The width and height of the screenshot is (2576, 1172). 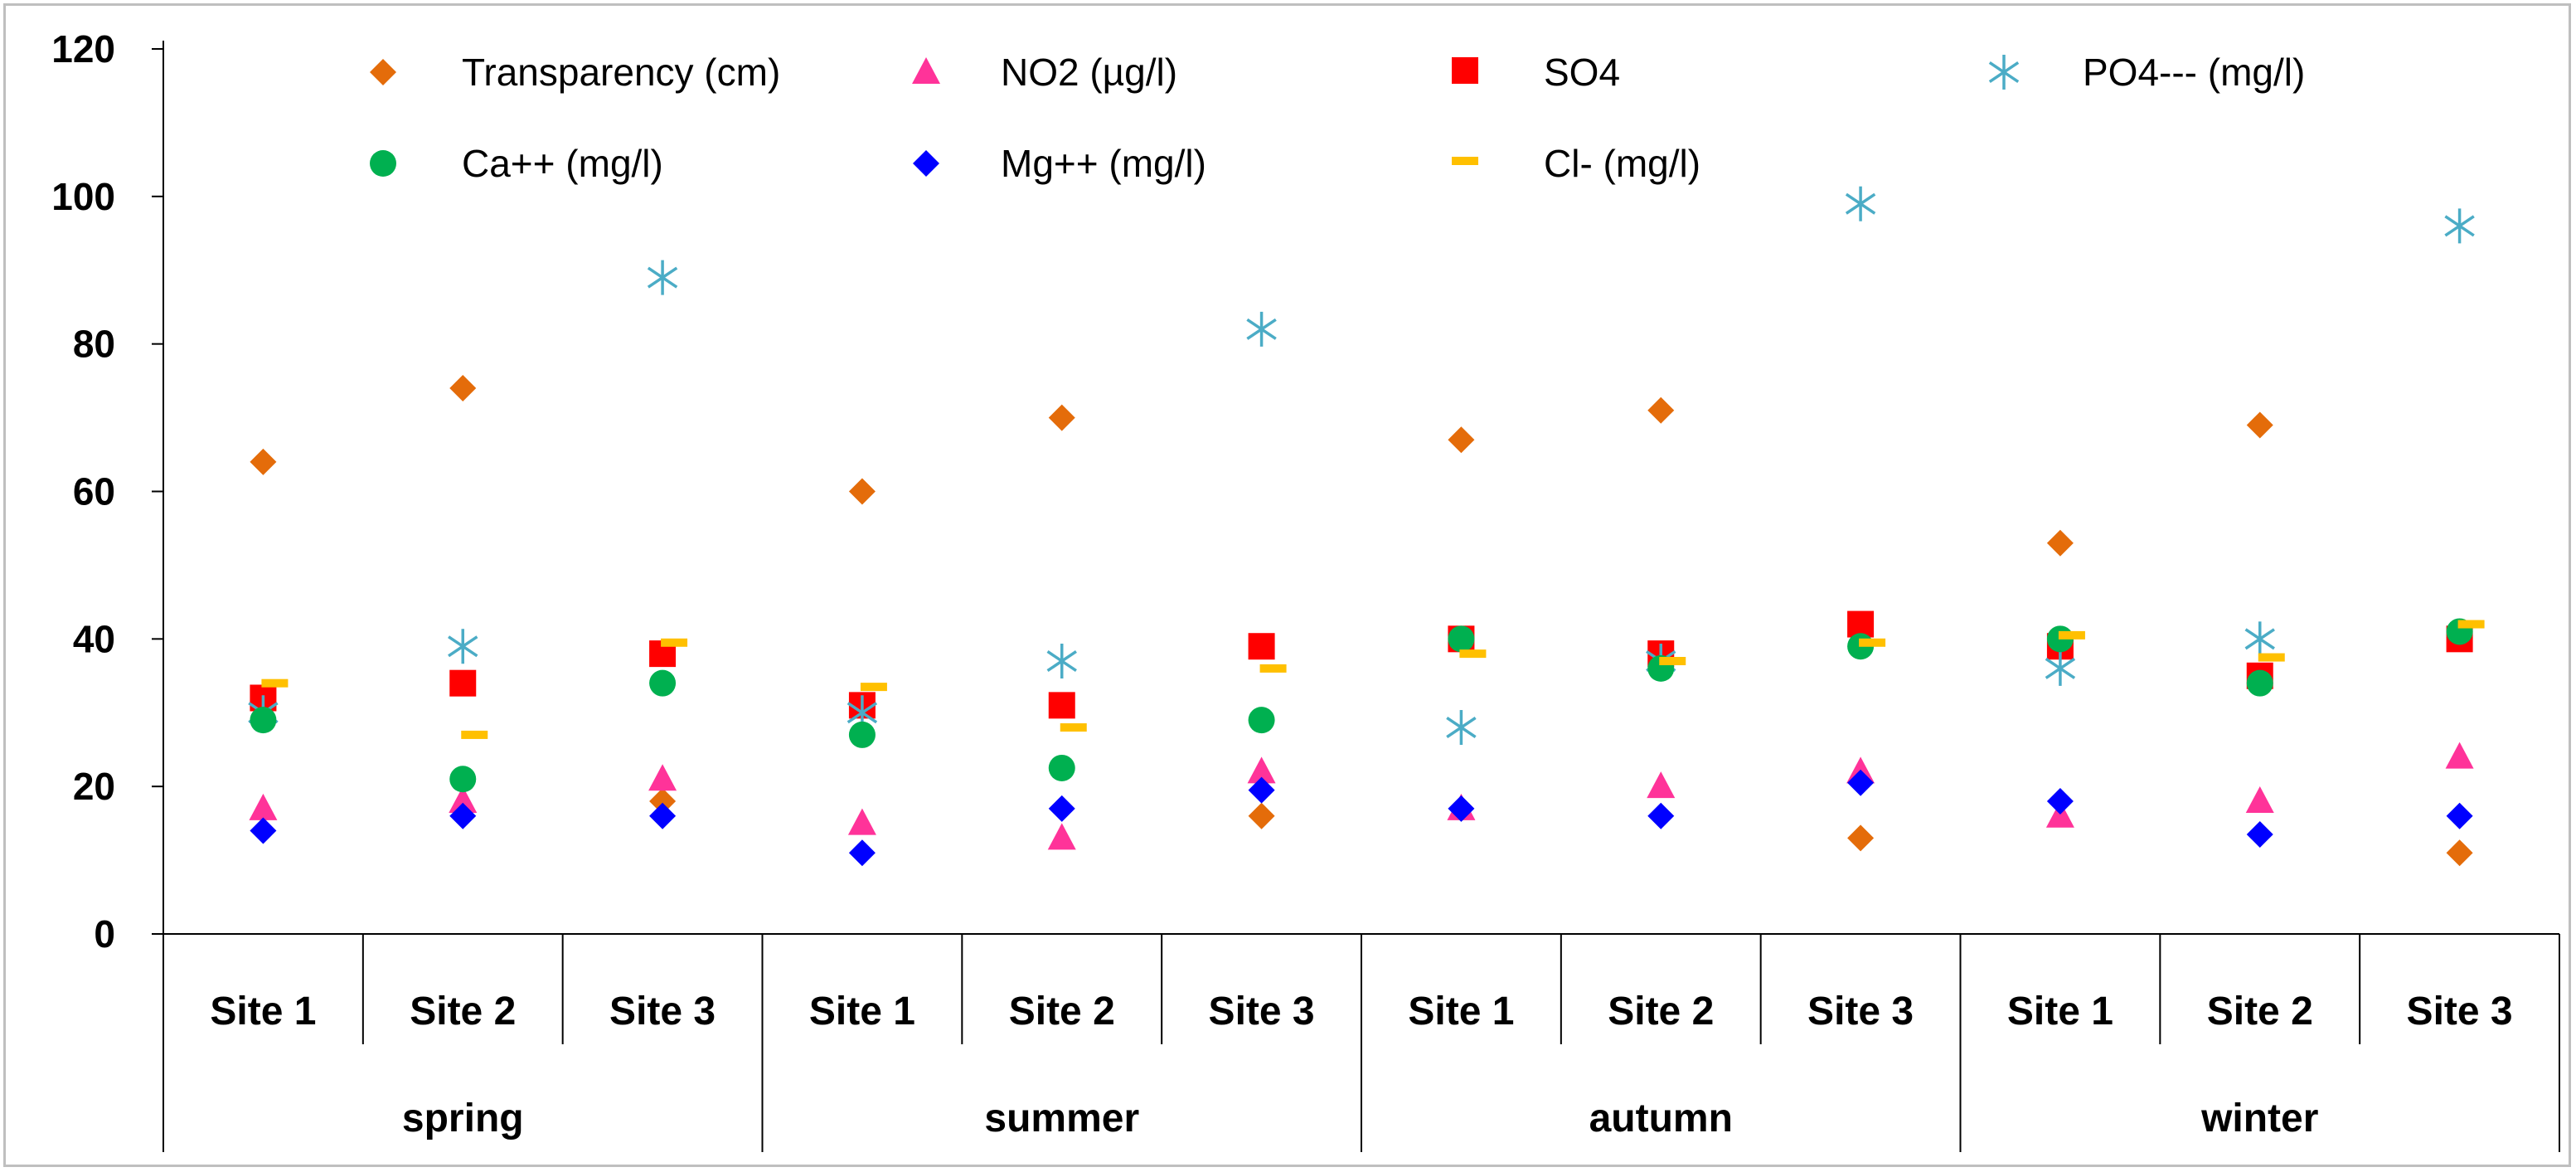 What do you see at coordinates (562, 163) in the screenshot?
I see `legend-label: Ca++ (mg/l)` at bounding box center [562, 163].